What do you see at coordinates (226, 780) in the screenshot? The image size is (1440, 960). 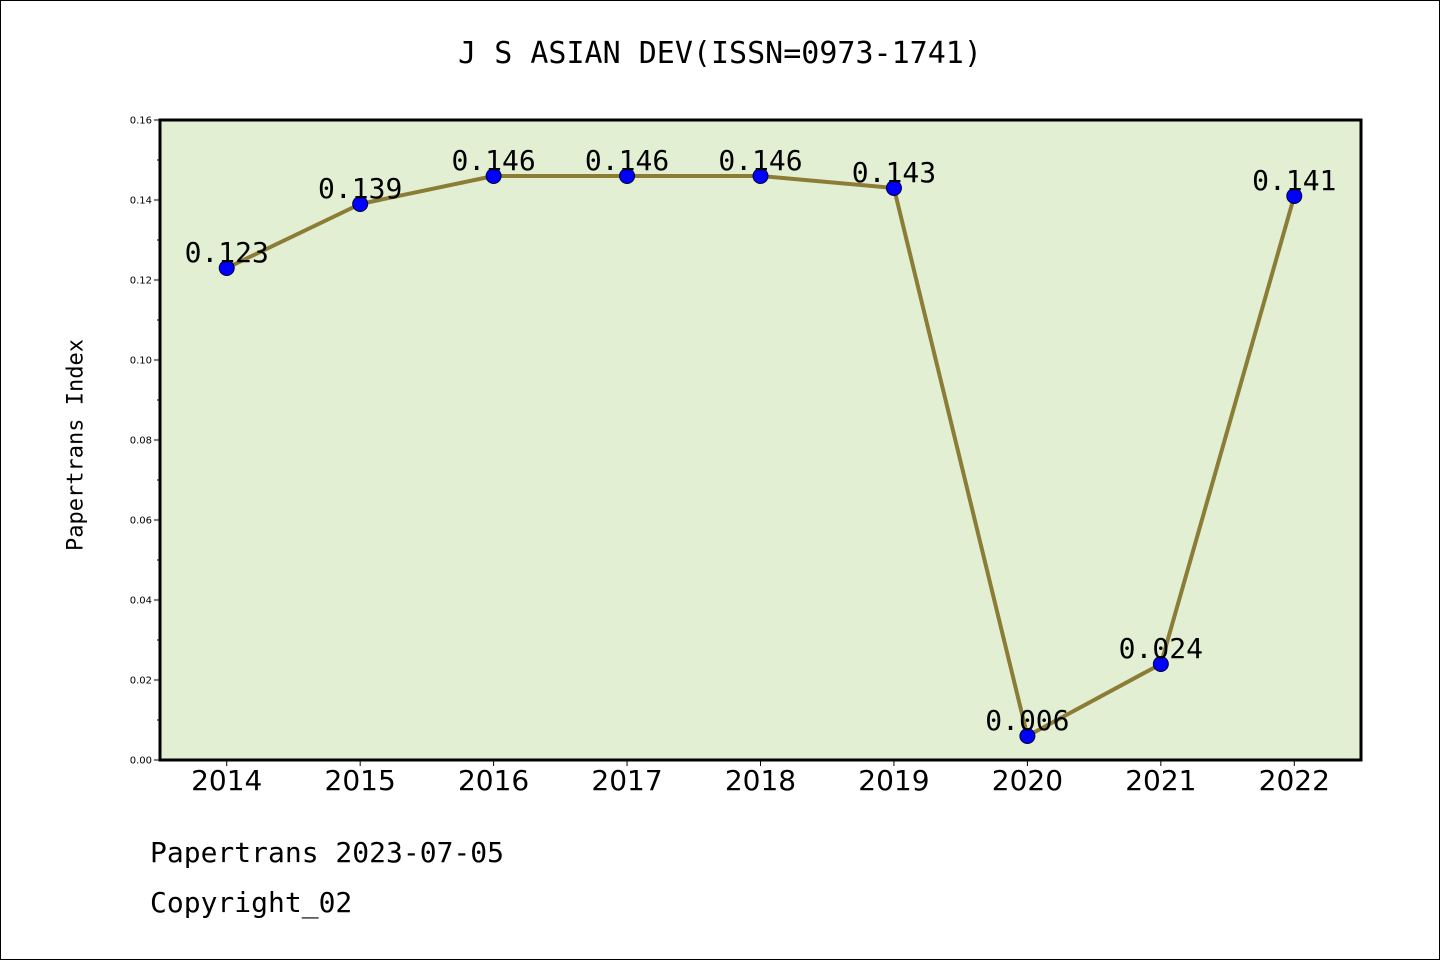 I see `x-tick-label: 2014` at bounding box center [226, 780].